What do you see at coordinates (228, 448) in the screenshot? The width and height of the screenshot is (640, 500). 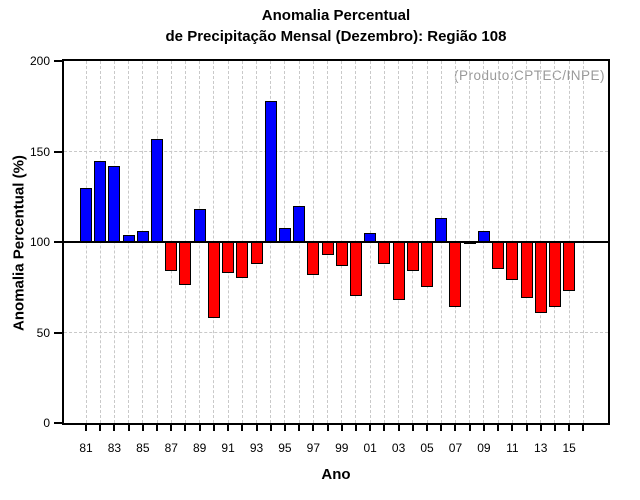 I see `x-tick-label-91: 91` at bounding box center [228, 448].